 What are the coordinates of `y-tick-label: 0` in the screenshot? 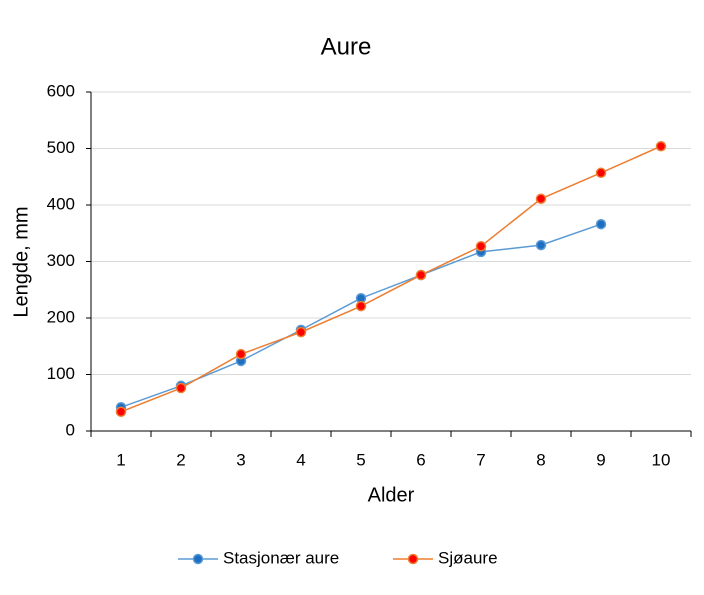 It's located at (70, 429).